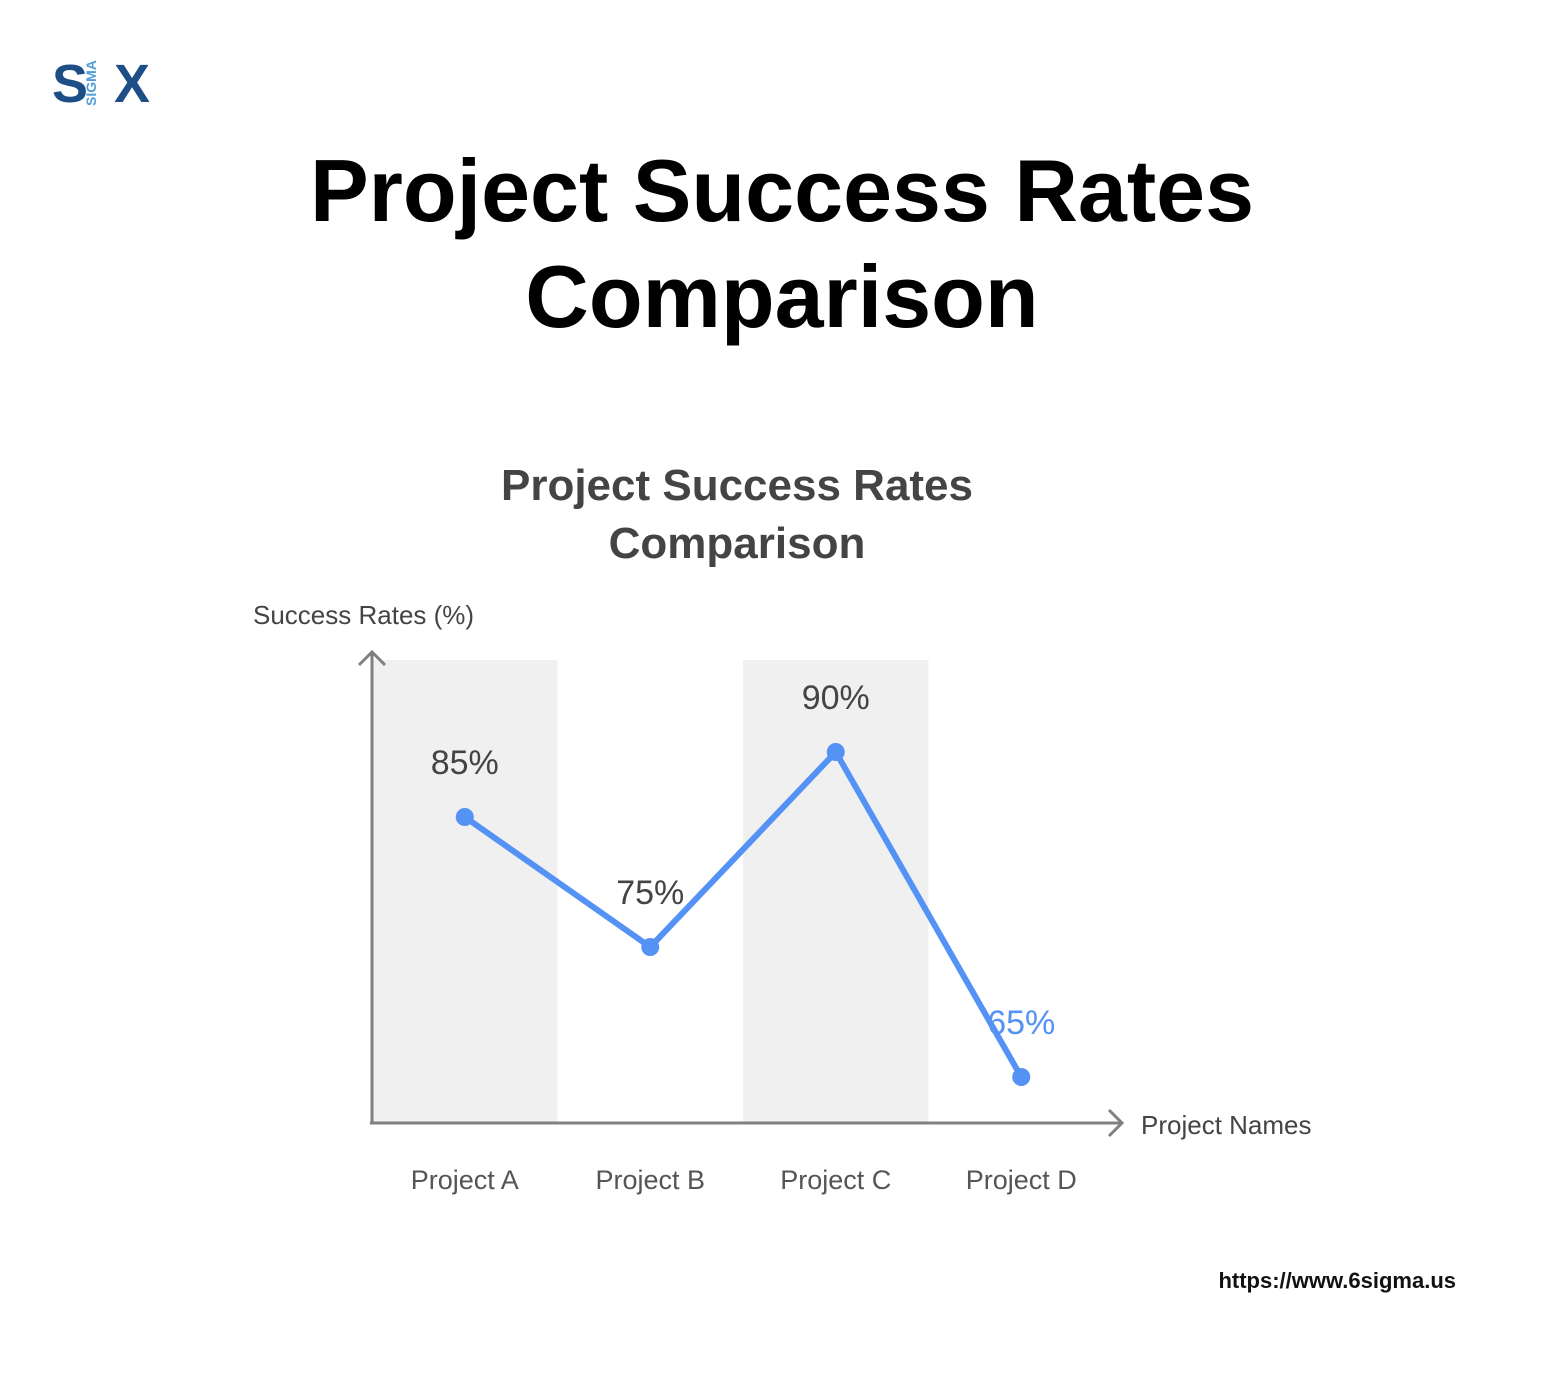 The height and width of the screenshot is (1374, 1564). I want to click on series-line-group, so click(743, 914).